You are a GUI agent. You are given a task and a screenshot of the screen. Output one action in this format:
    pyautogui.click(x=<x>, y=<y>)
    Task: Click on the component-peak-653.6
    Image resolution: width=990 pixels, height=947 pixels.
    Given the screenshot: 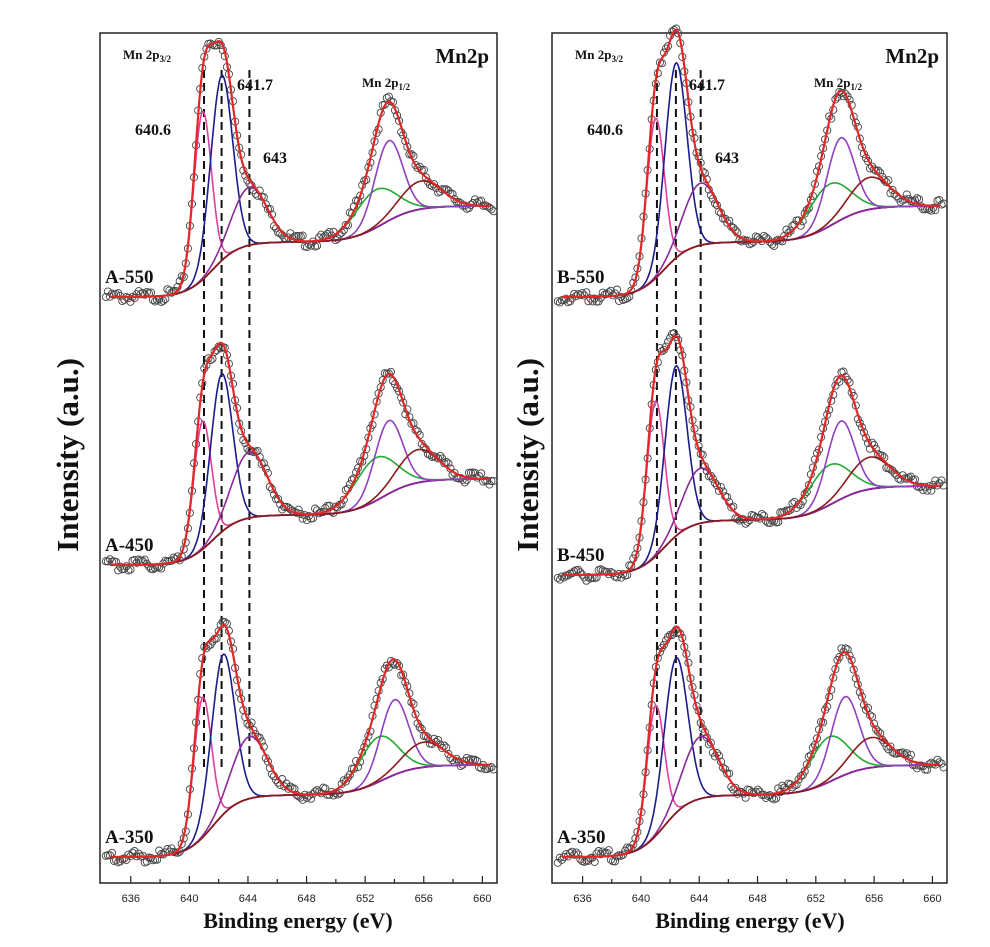 What is the action you would take?
    pyautogui.click(x=300, y=218)
    